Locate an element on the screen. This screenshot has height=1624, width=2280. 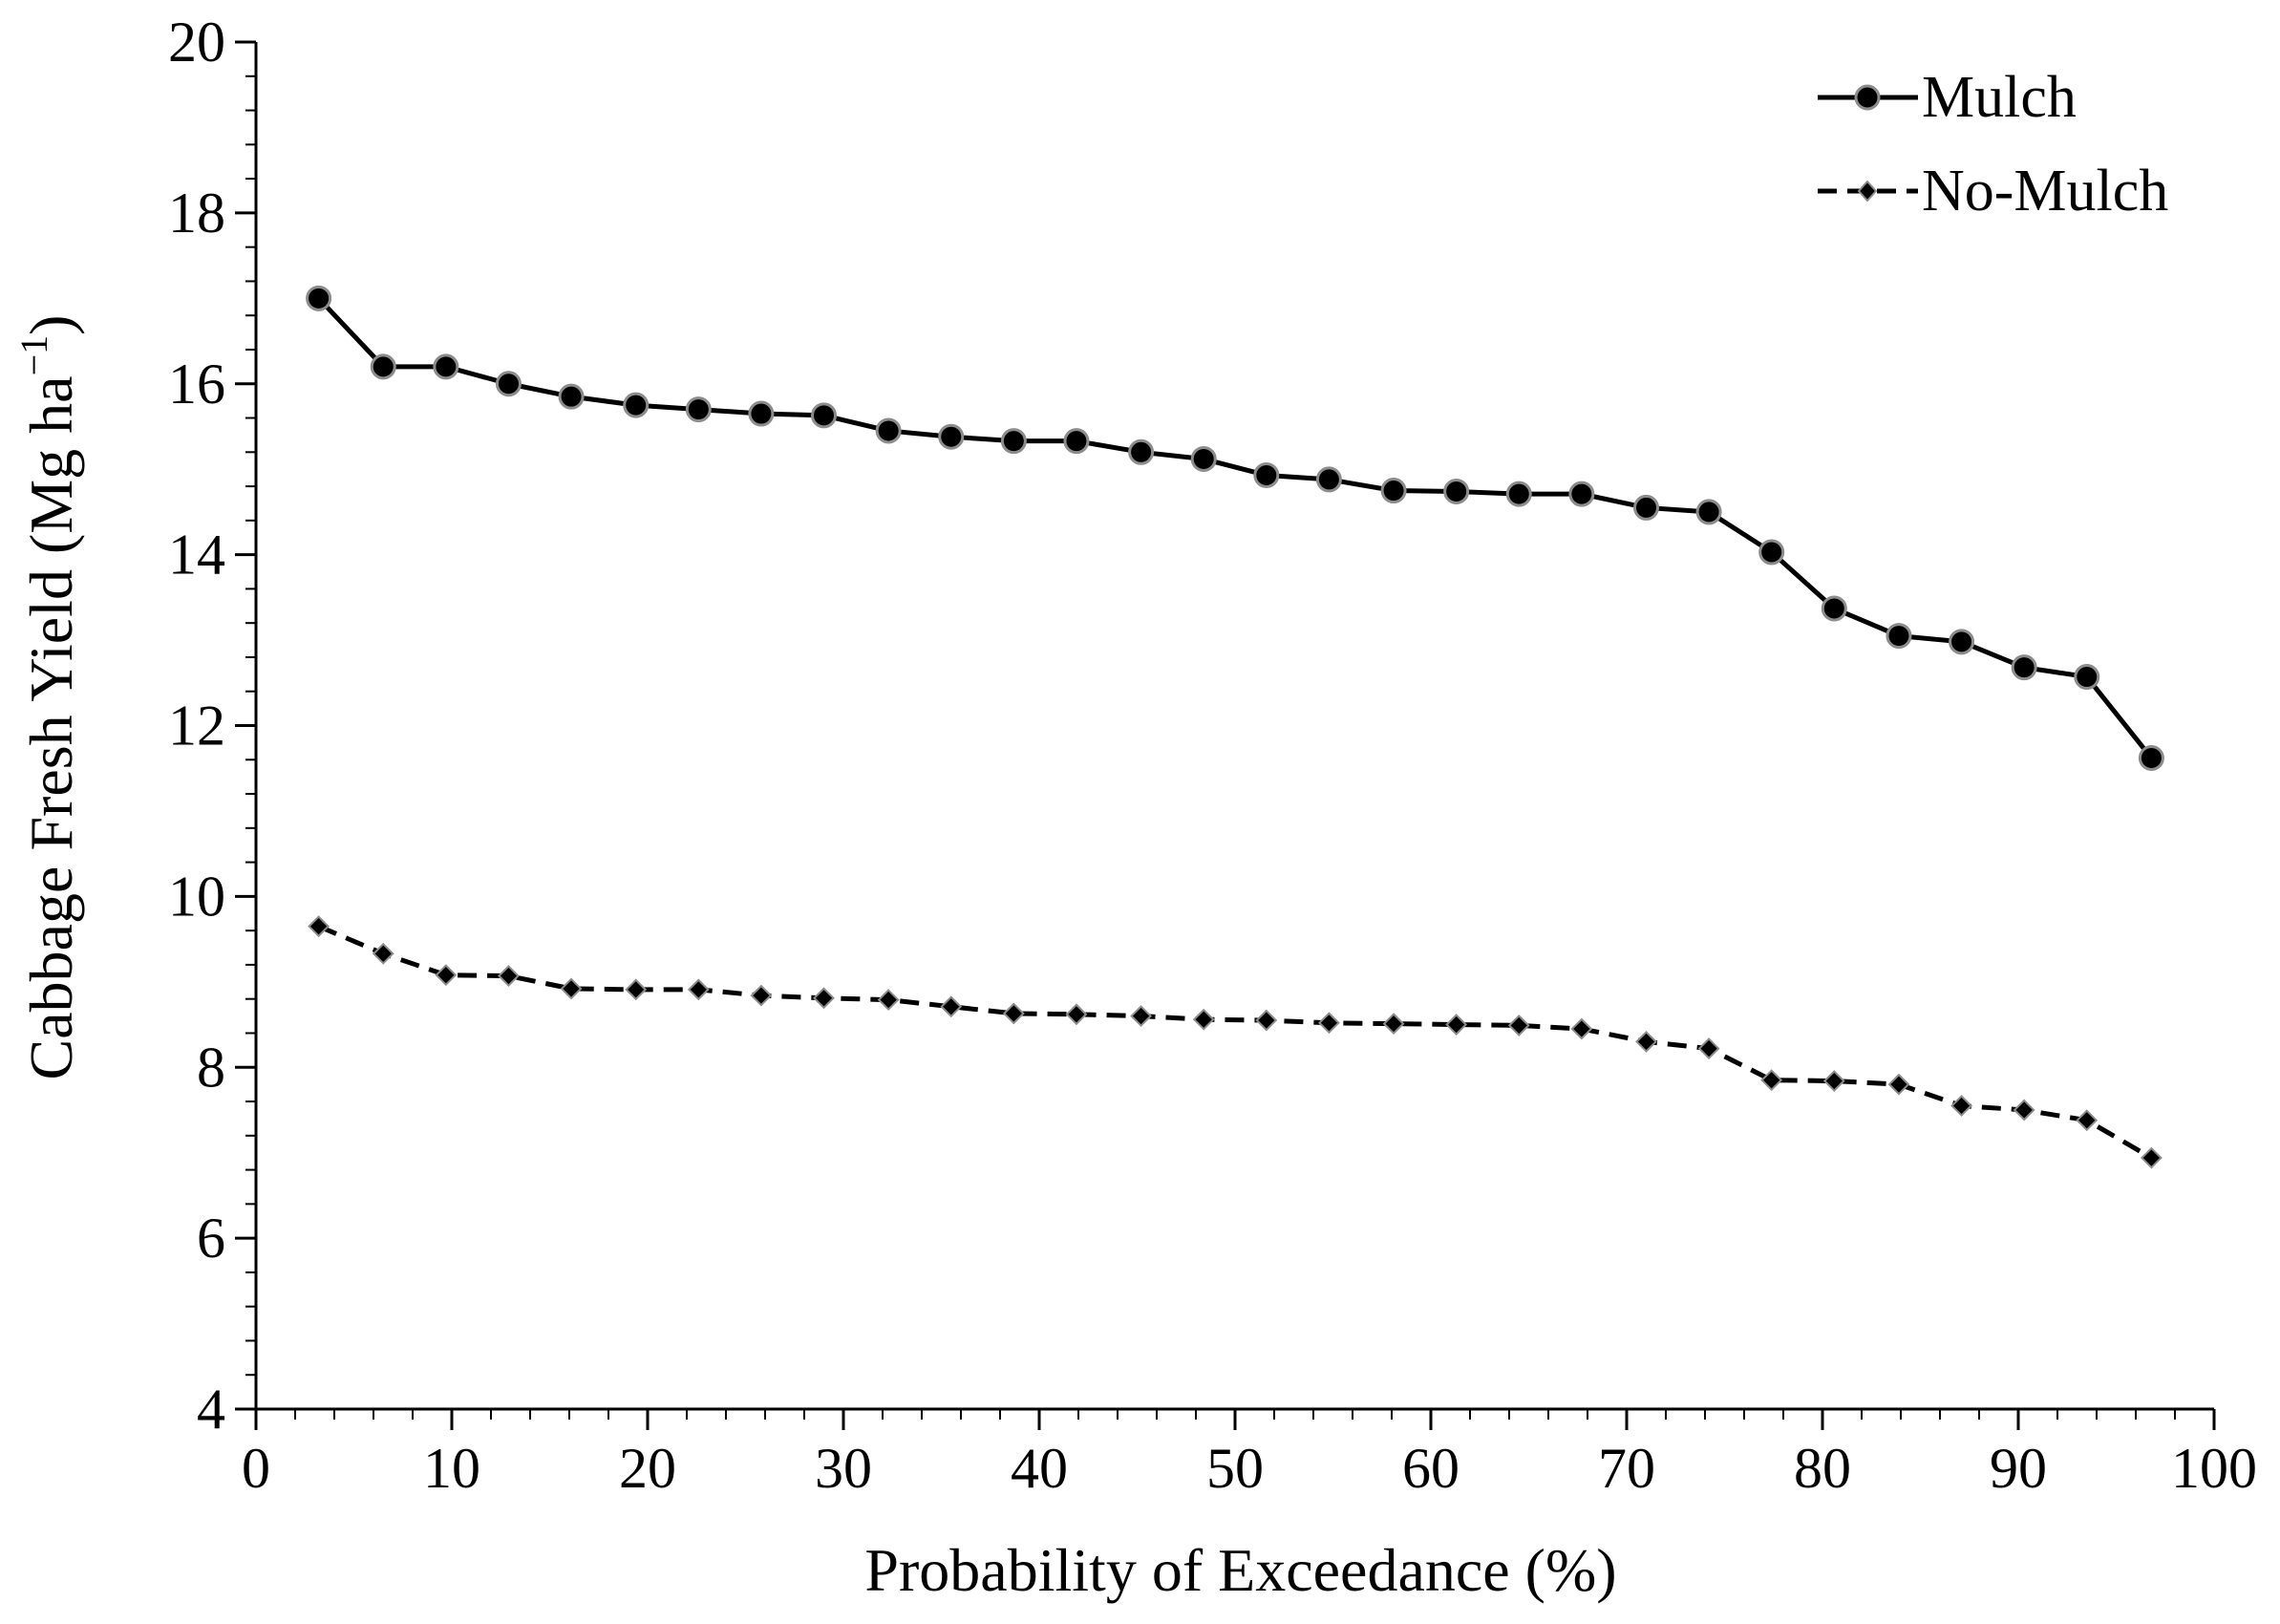
x-tick-label: 20 is located at coordinates (647, 1469).